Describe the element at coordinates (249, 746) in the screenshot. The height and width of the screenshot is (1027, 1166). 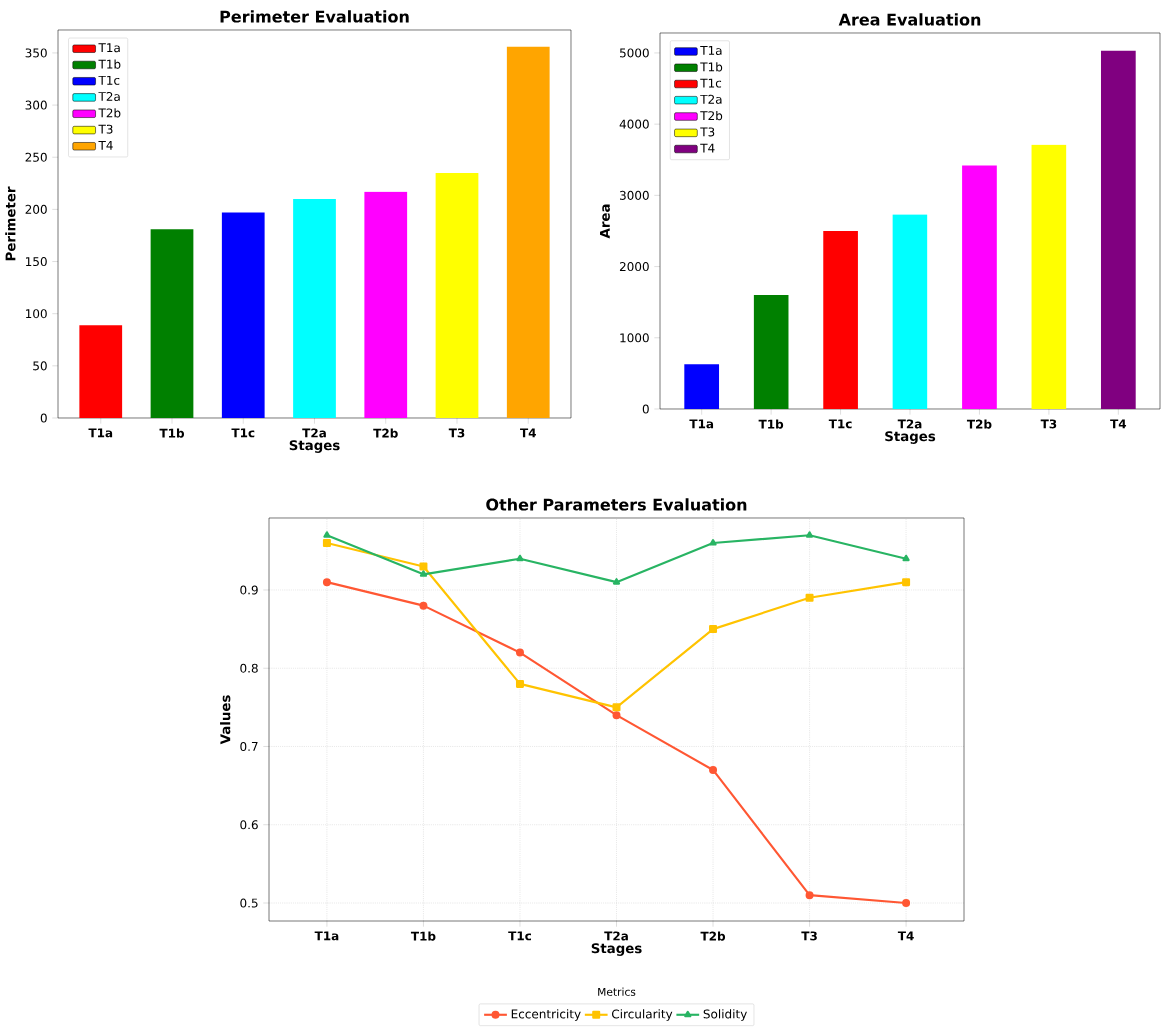
I see `y-tick-label: 0.7` at that location.